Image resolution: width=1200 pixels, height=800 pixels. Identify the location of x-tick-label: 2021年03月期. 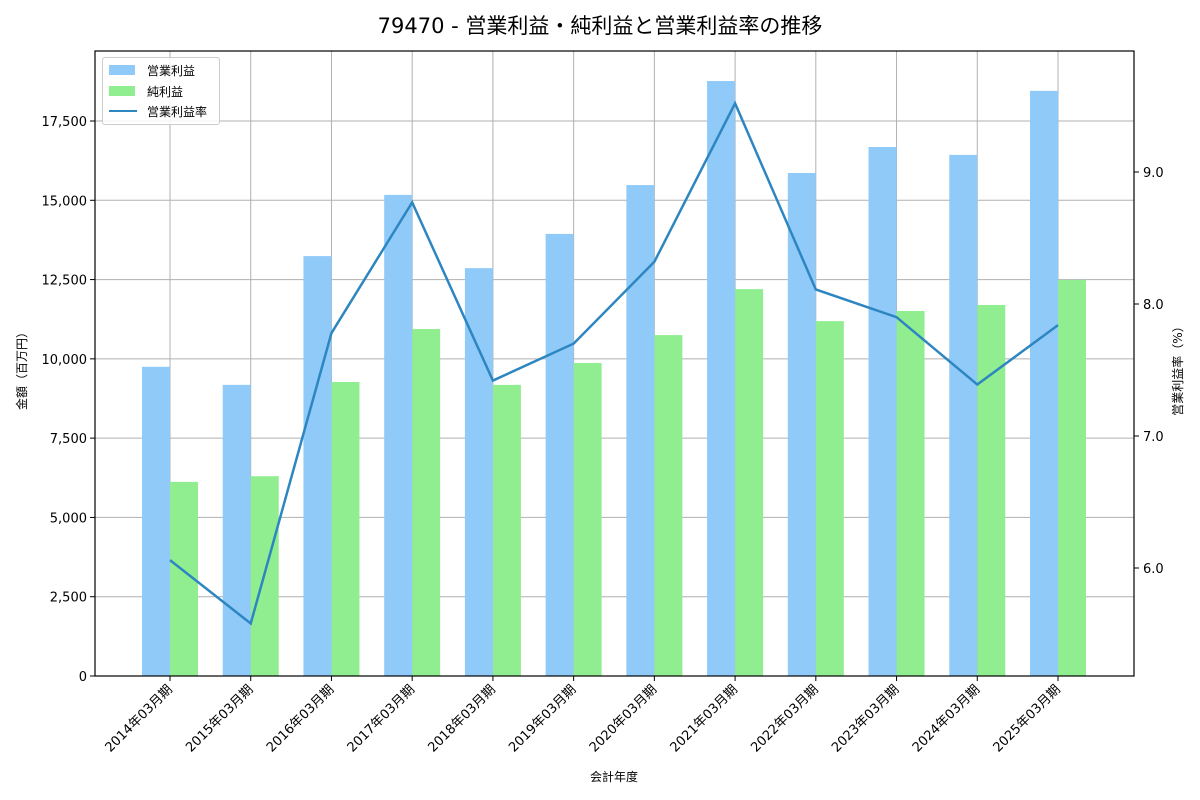
(704, 718).